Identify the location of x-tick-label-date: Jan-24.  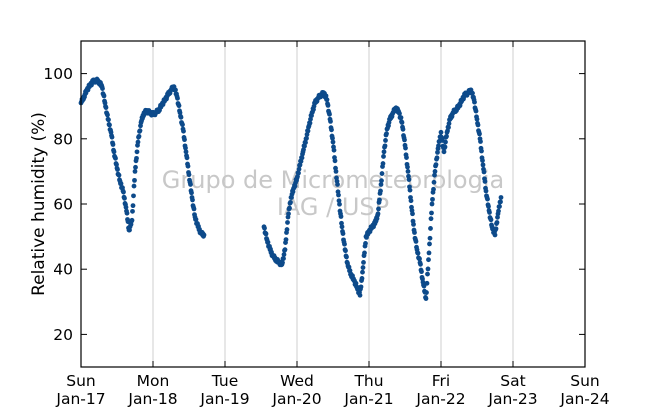
(584, 399).